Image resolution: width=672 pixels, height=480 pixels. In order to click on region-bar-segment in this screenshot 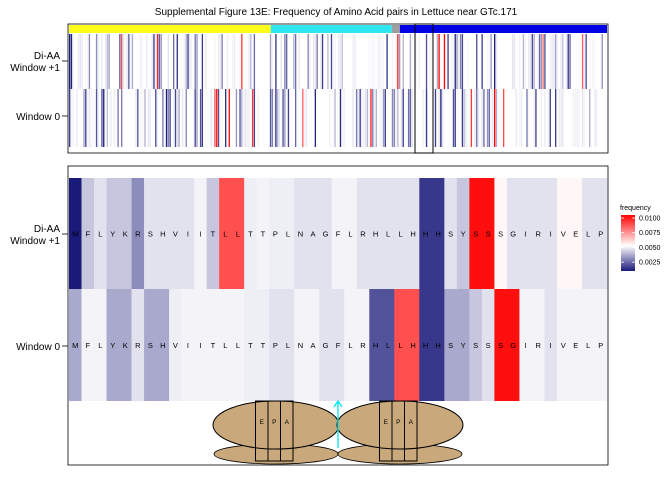, I will do `click(503, 29)`.